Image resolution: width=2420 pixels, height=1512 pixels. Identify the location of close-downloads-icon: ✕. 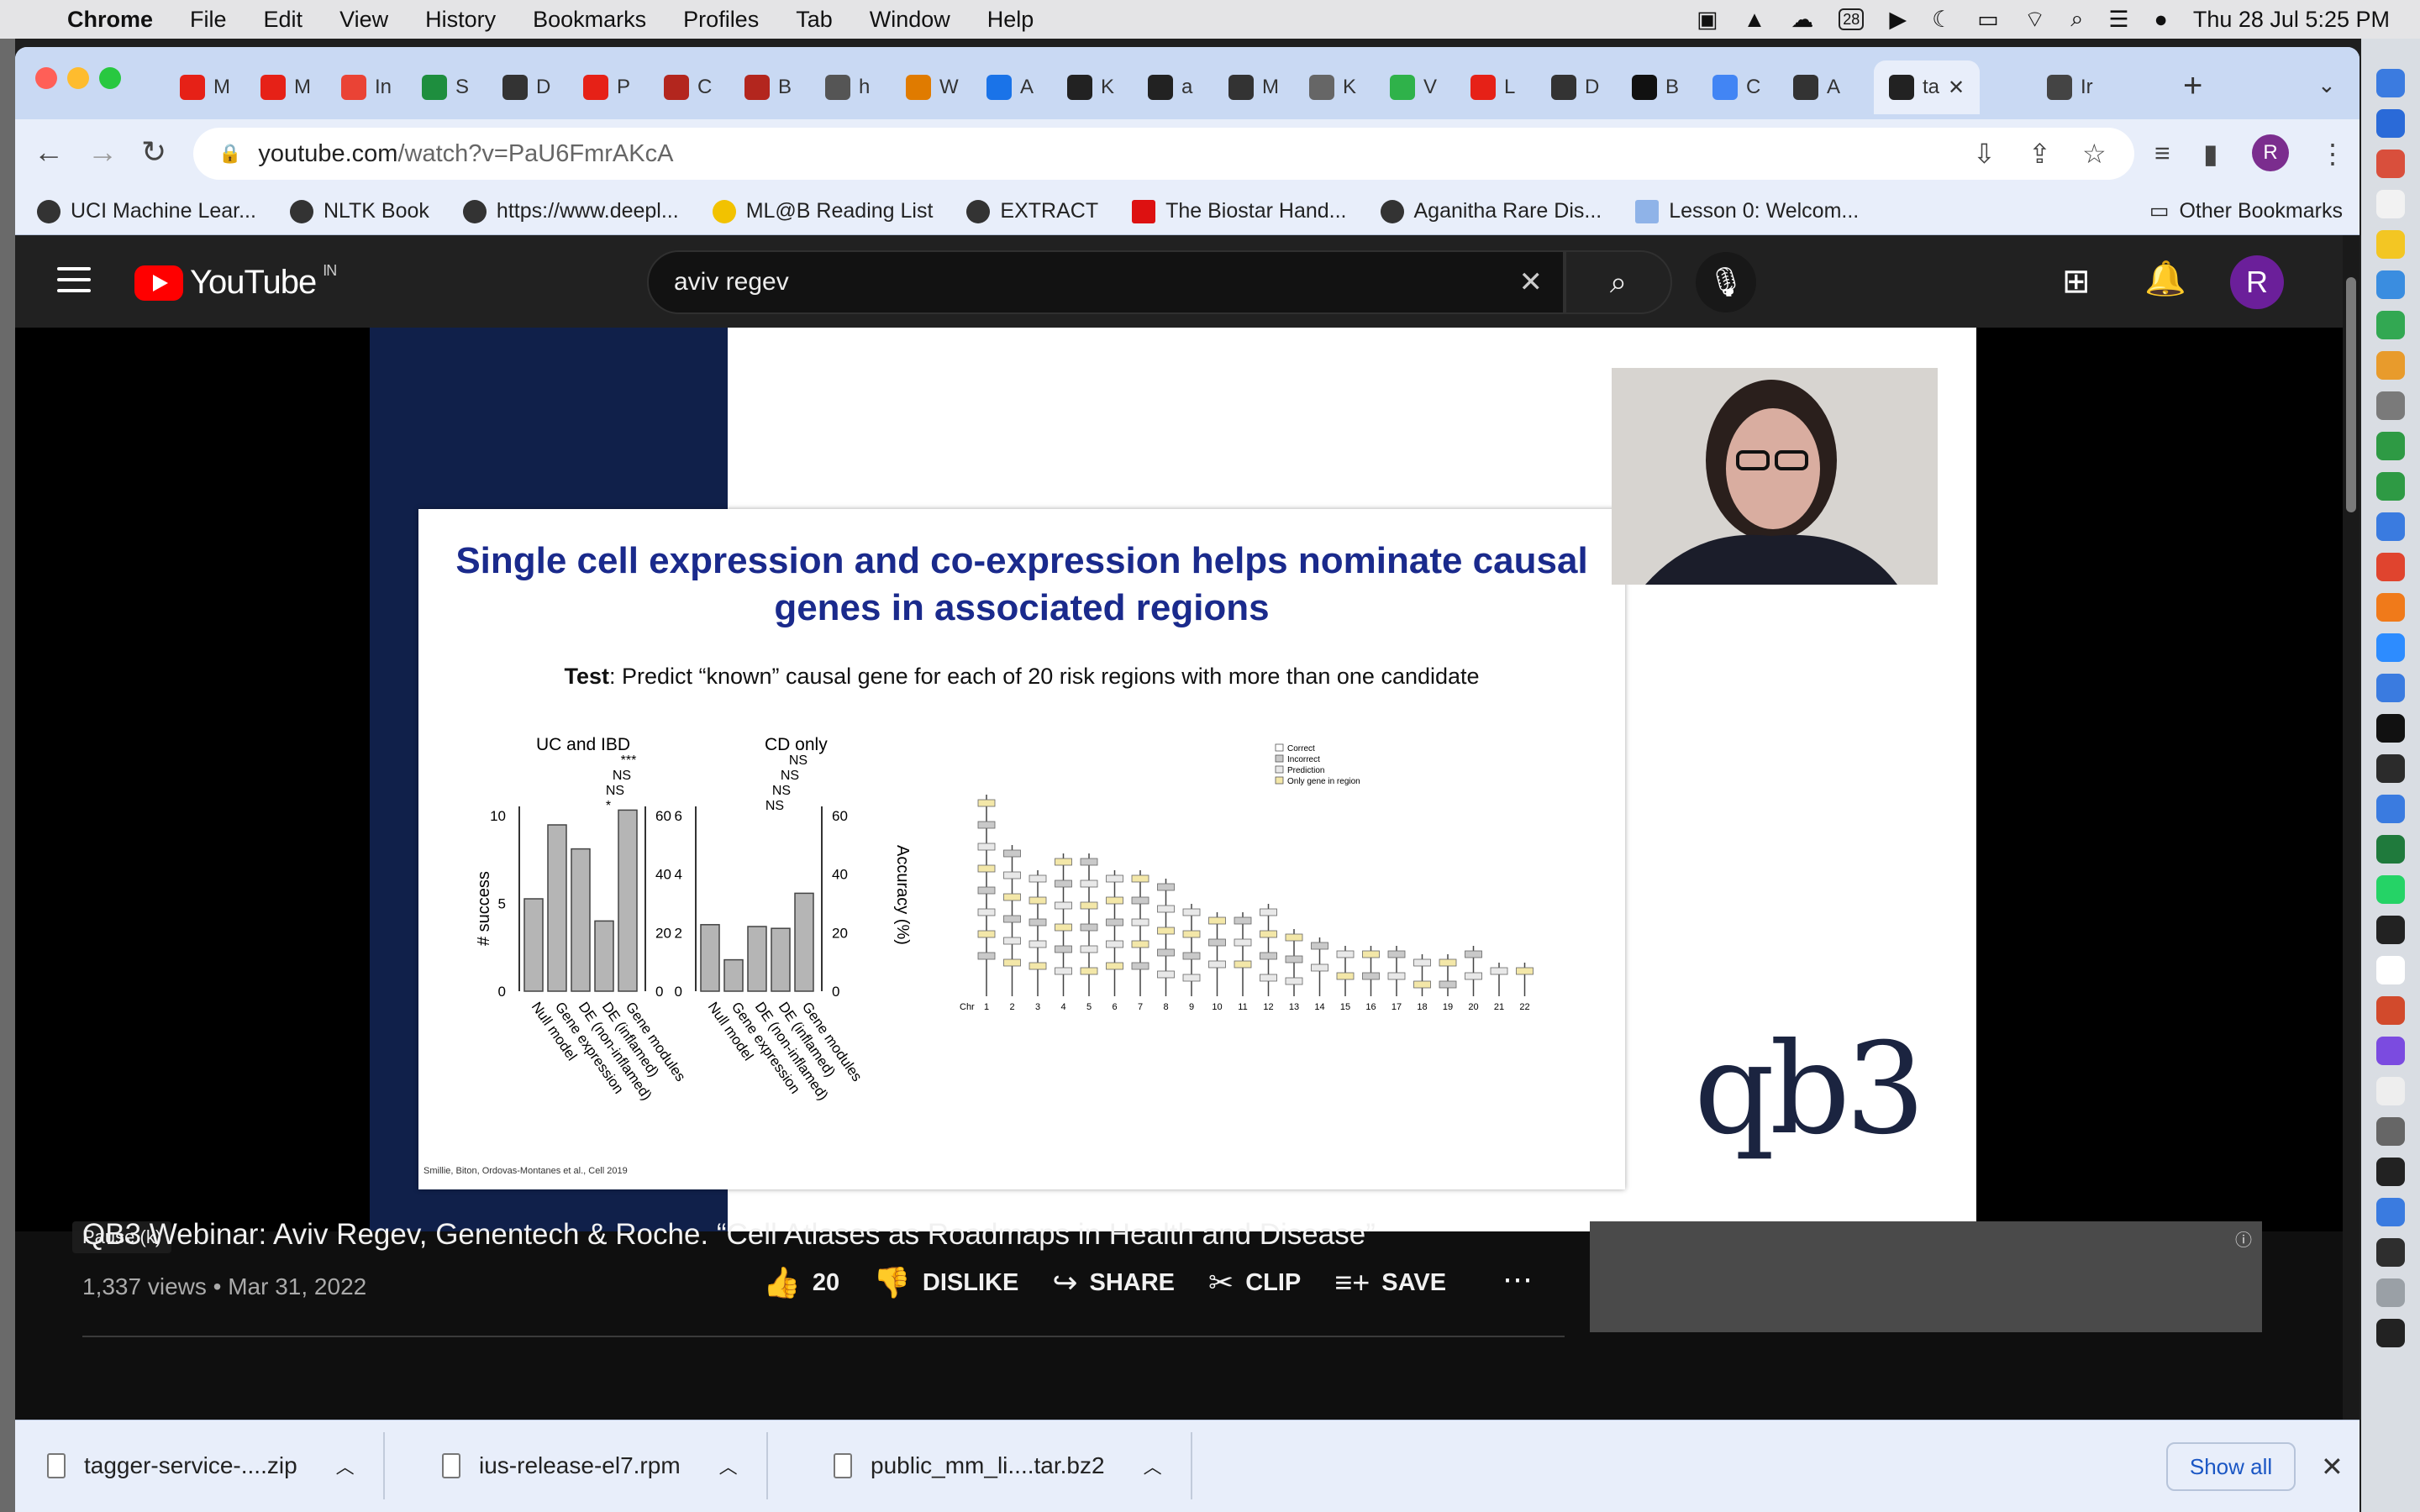
(2332, 1467).